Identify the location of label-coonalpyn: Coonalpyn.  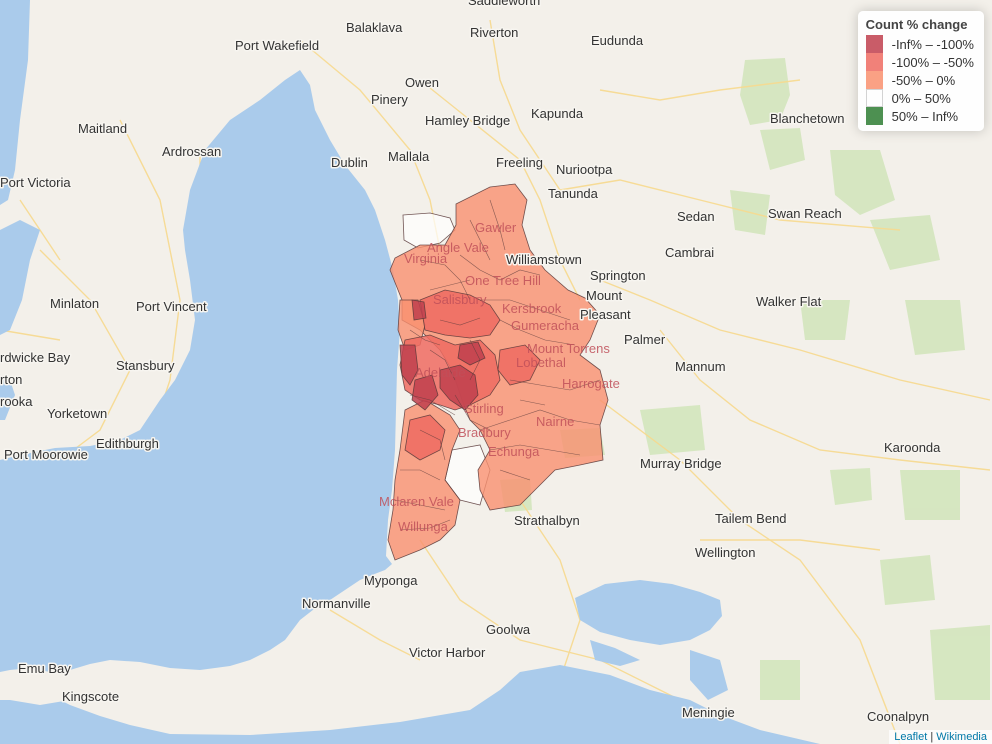
(898, 716).